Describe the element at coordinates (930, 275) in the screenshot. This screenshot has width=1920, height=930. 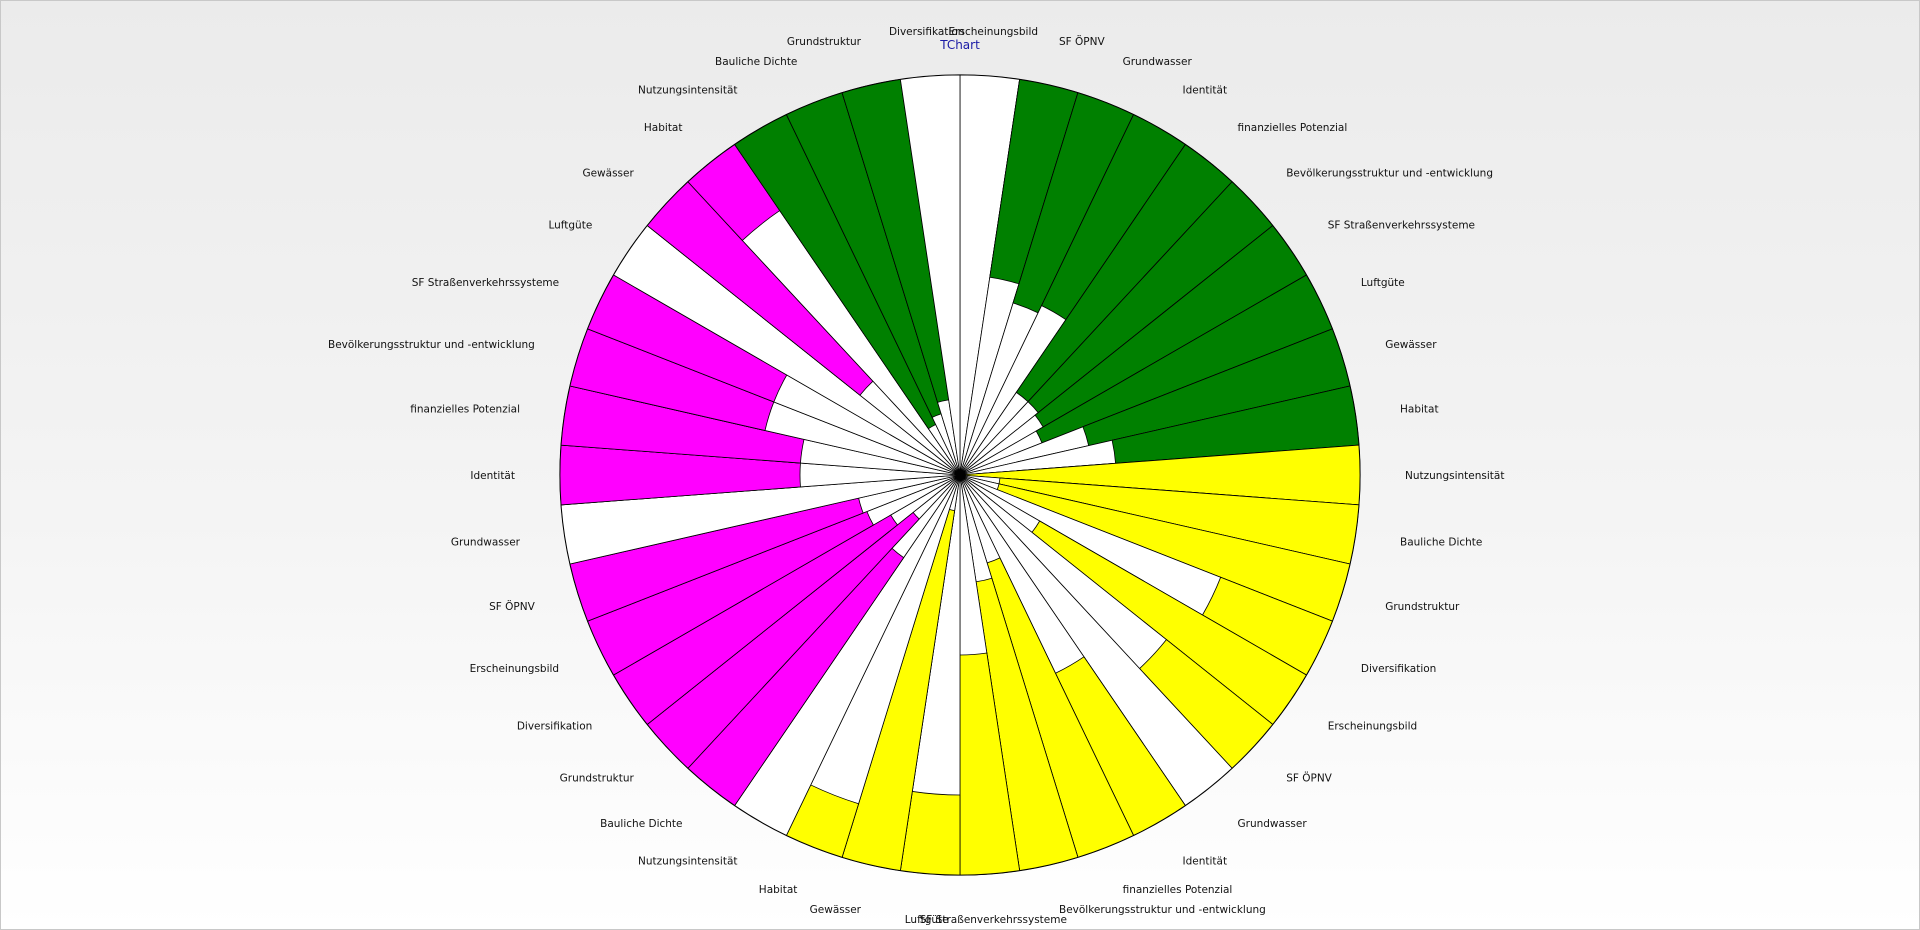
I see `sector-frame` at that location.